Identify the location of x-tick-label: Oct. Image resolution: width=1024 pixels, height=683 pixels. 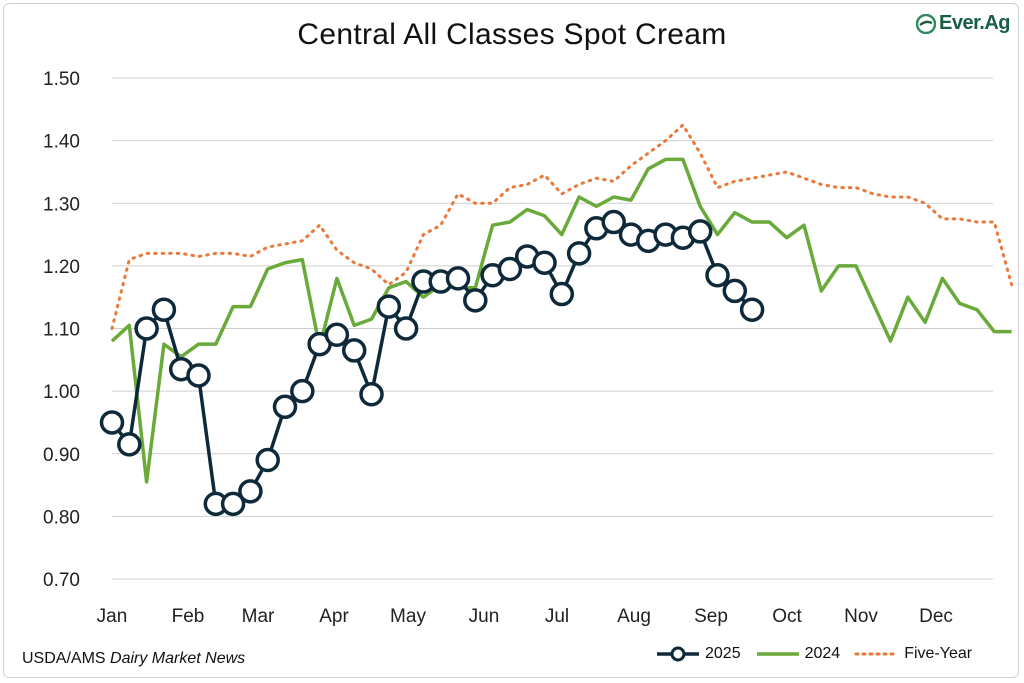
(787, 616).